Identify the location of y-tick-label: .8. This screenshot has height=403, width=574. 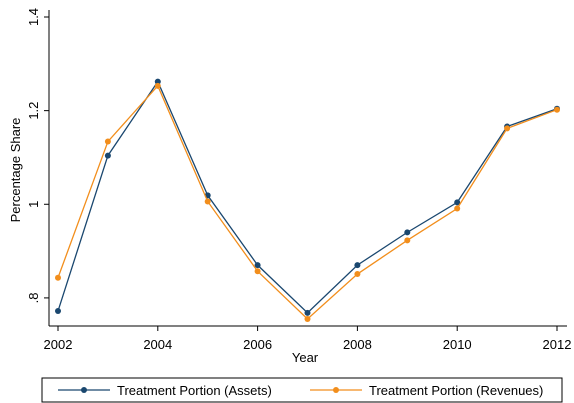
(33, 297).